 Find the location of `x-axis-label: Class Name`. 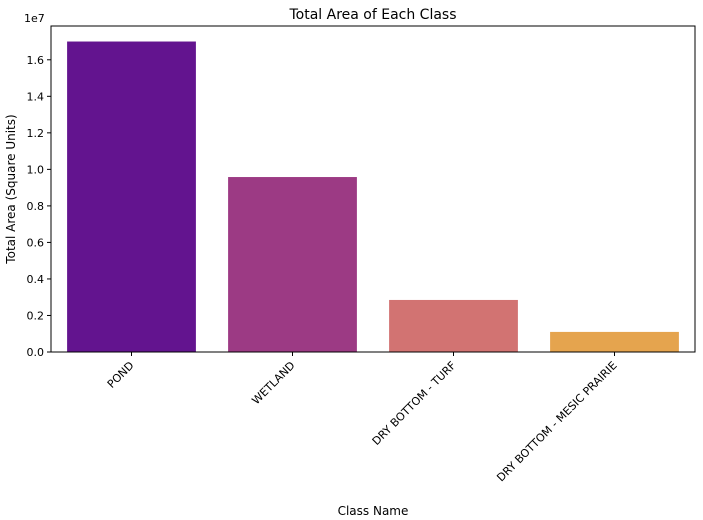

x-axis-label: Class Name is located at coordinates (373, 511).